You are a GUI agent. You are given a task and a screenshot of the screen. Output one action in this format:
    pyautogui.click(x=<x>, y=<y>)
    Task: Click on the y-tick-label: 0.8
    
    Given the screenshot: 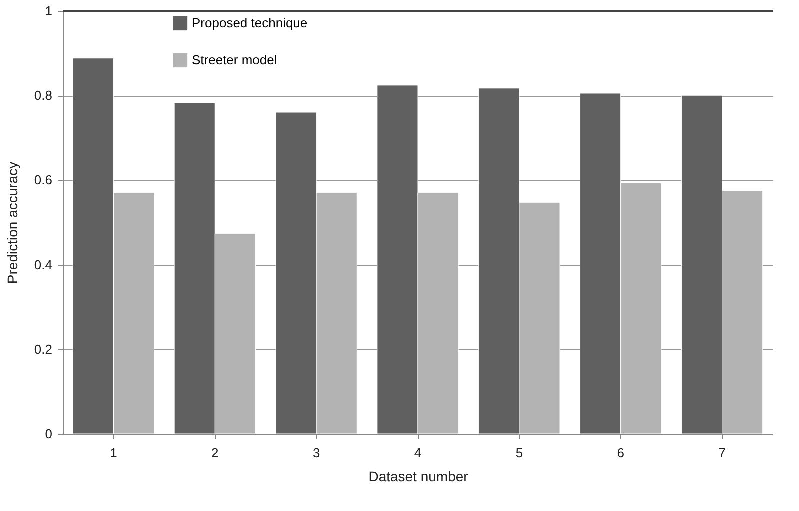 What is the action you would take?
    pyautogui.click(x=43, y=96)
    